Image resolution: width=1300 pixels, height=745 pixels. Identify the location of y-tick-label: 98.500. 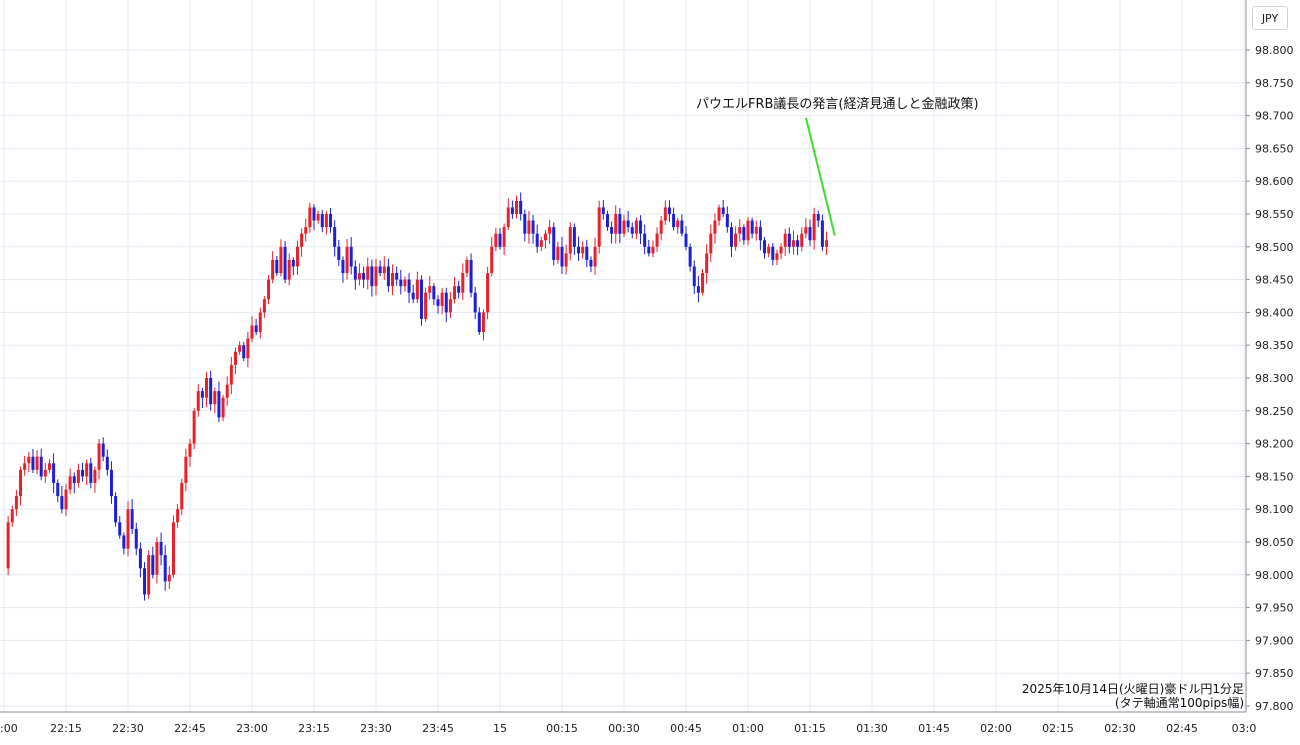
(1274, 247).